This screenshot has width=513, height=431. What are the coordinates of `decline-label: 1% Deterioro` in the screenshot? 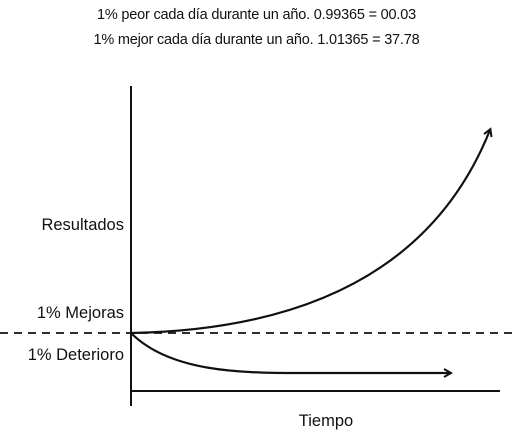 It's located at (76, 355).